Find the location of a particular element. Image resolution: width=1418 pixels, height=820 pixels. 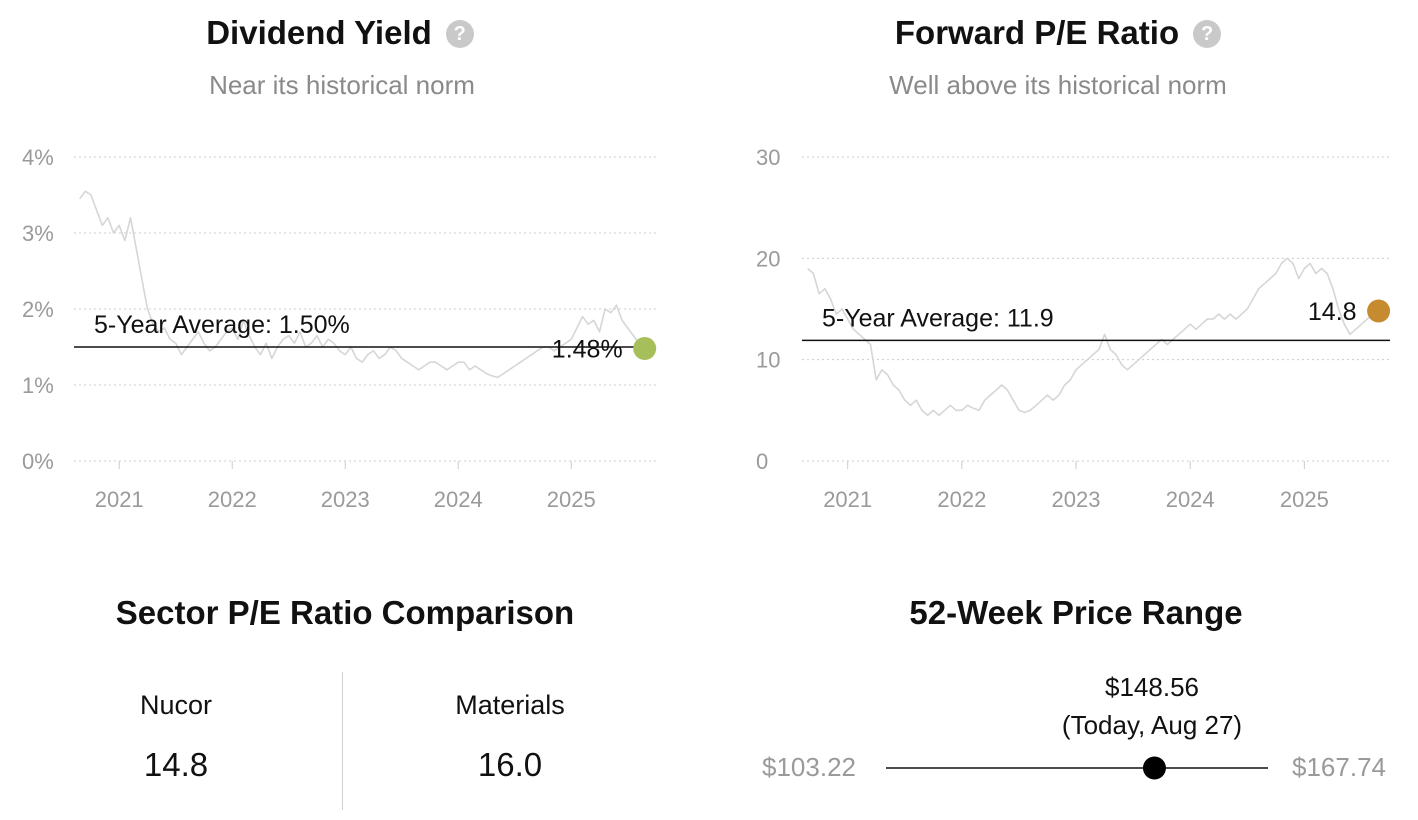

current-value-label: 14.8 is located at coordinates (1332, 312).